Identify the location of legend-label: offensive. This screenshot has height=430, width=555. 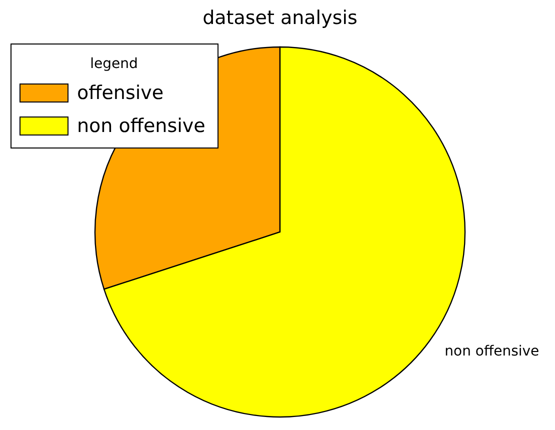
(120, 93).